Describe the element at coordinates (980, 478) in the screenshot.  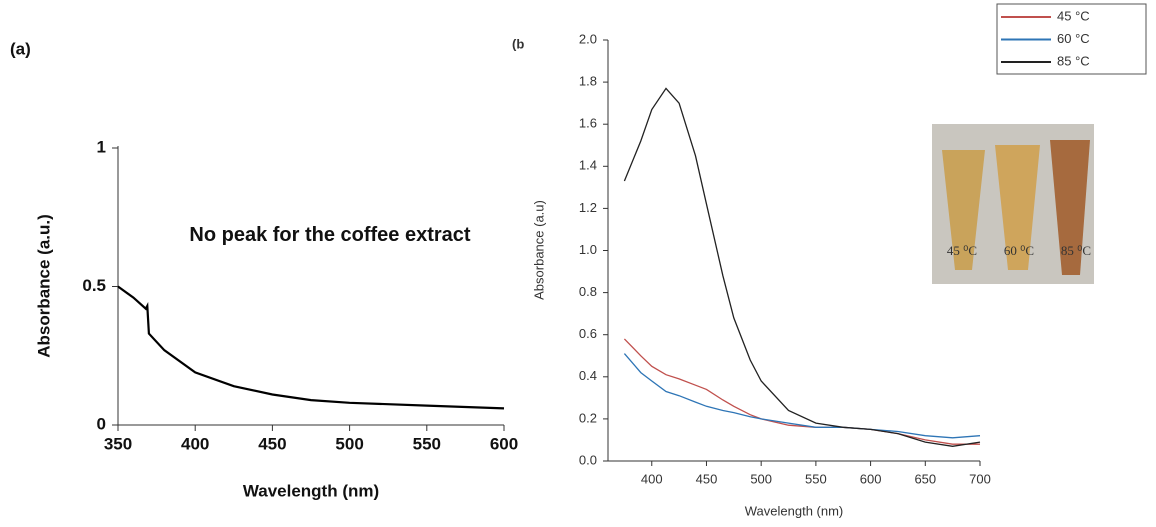
I see `x-tick-label: 700` at that location.